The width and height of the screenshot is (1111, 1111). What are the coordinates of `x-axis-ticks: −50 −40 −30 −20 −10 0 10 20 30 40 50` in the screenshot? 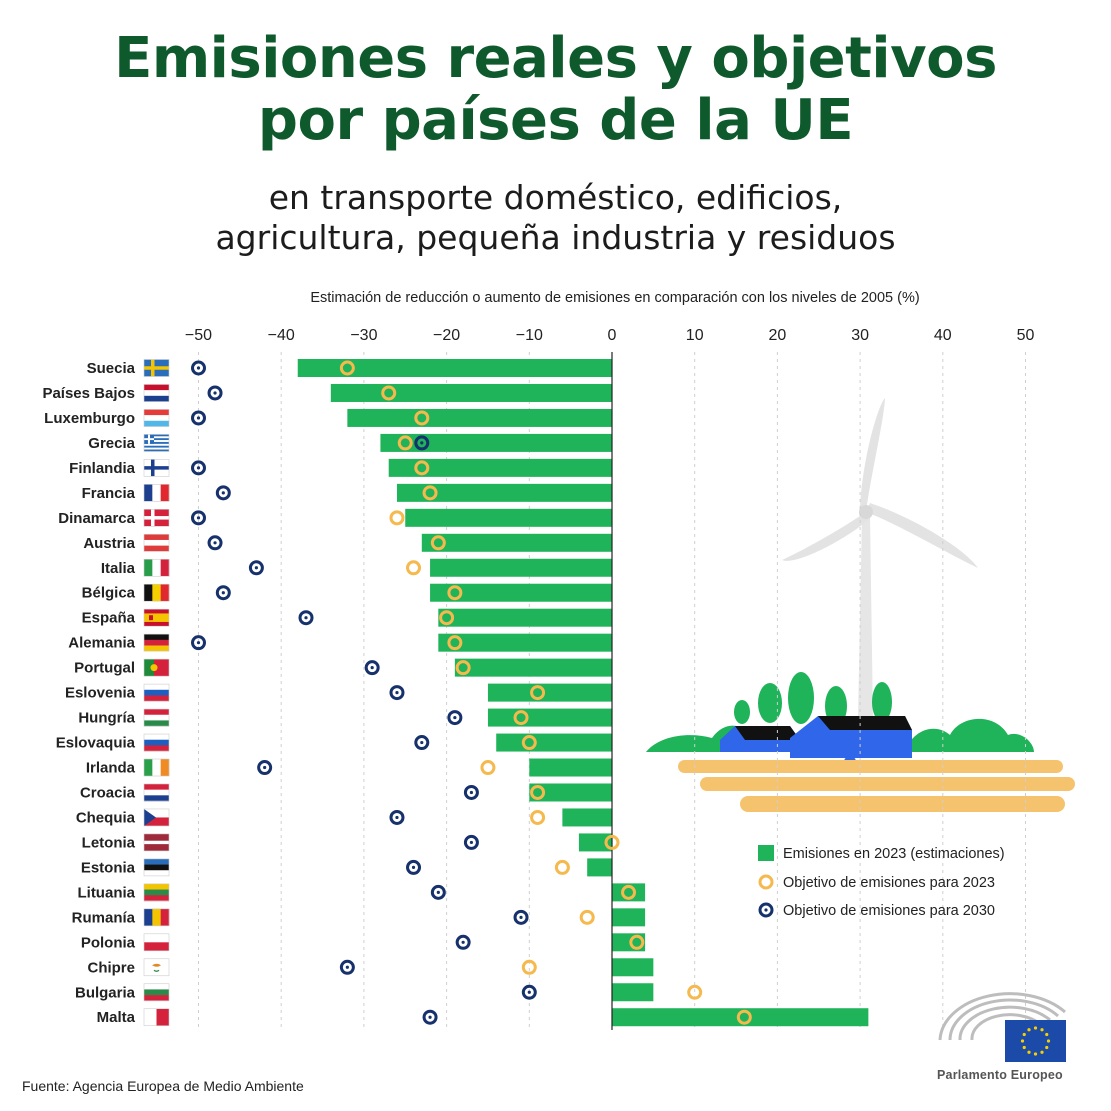 It's located at (610, 335).